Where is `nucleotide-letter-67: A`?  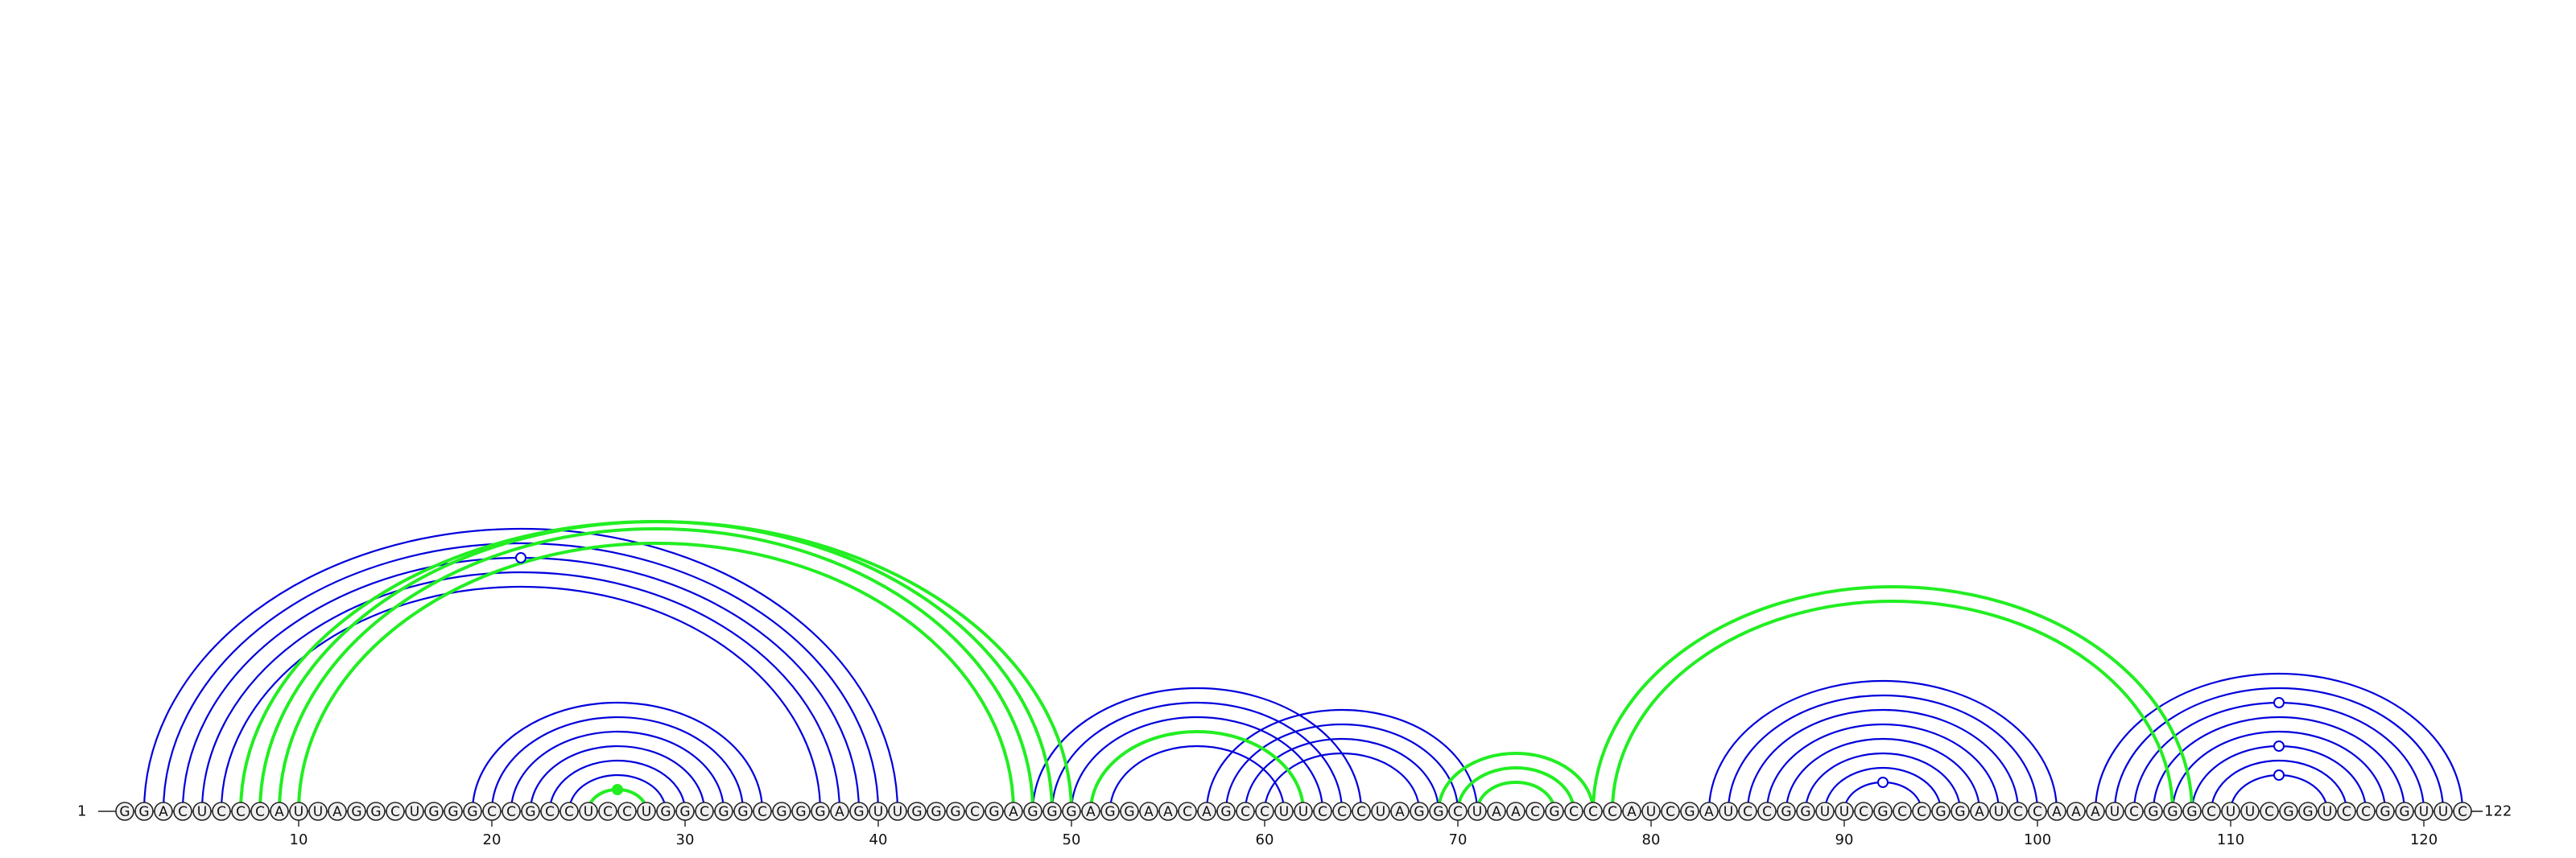
nucleotide-letter-67: A is located at coordinates (1400, 812).